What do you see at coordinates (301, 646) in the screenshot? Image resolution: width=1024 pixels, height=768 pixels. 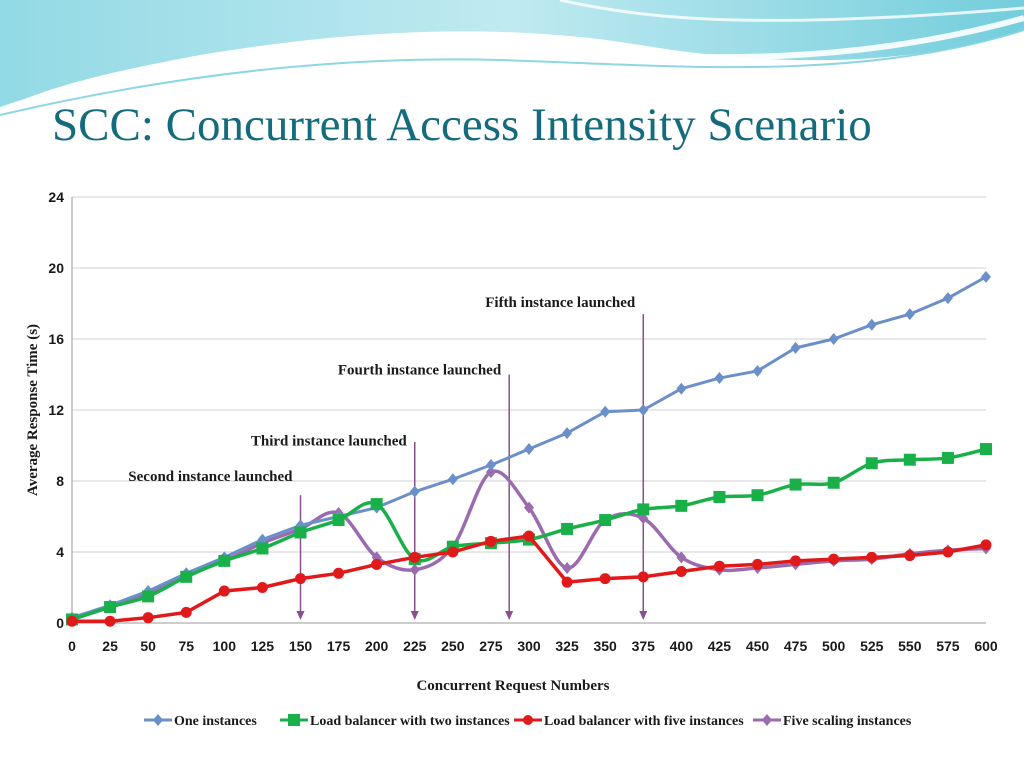 I see `x-tick-label: 150` at bounding box center [301, 646].